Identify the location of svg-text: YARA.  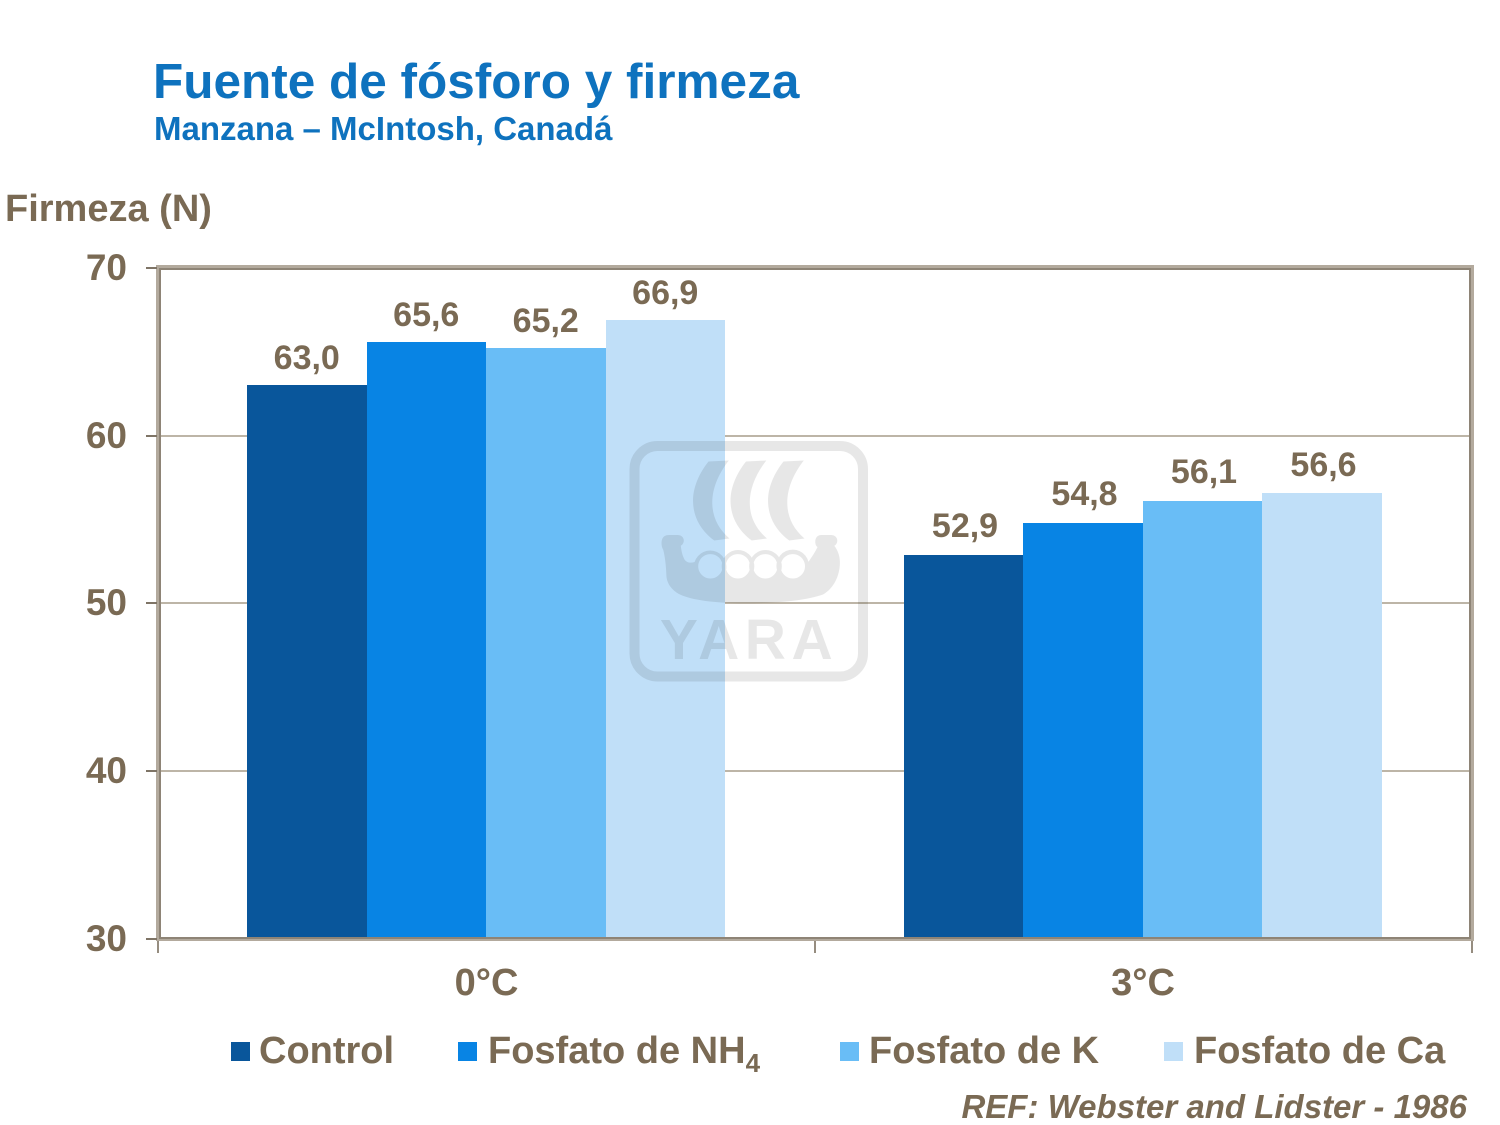
(749, 640).